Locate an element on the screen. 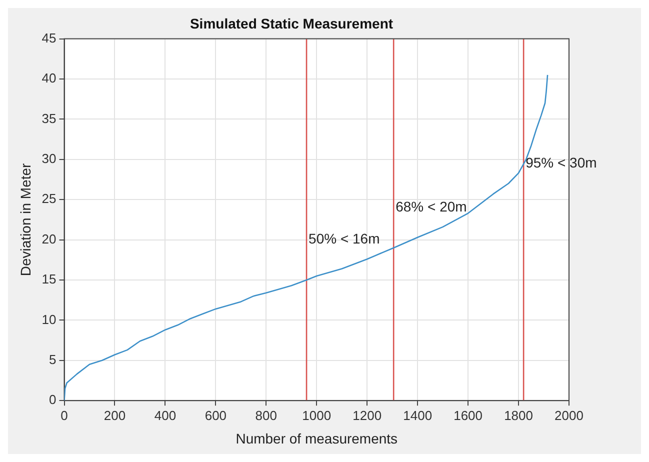 The image size is (649, 462). x-tick-label: 1600 is located at coordinates (468, 415).